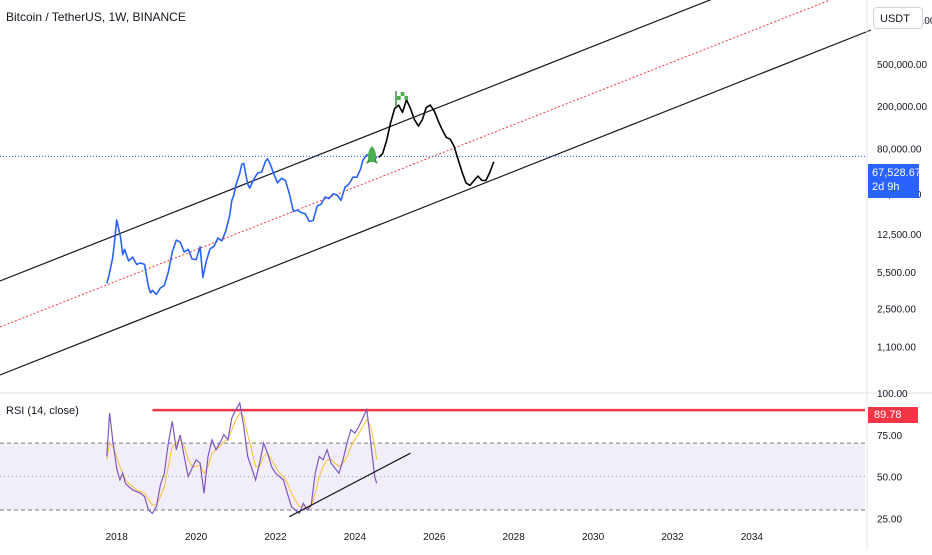 Image resolution: width=932 pixels, height=555 pixels. What do you see at coordinates (896, 347) in the screenshot?
I see `price-tick-label: 1,100.00` at bounding box center [896, 347].